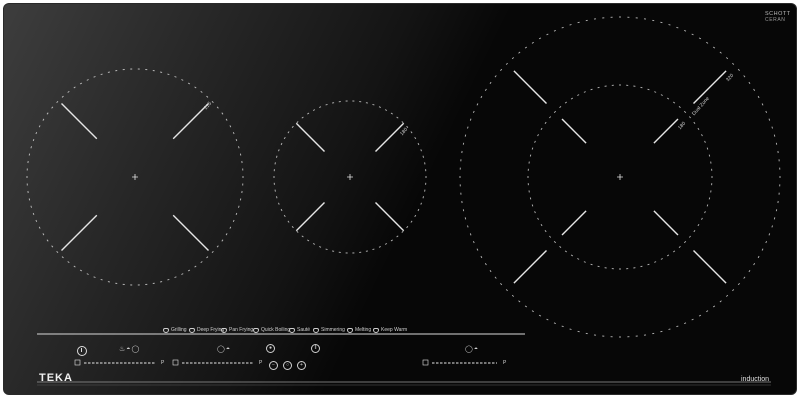  Describe the element at coordinates (224, 330) in the screenshot. I see `pan-frying-icon` at that location.